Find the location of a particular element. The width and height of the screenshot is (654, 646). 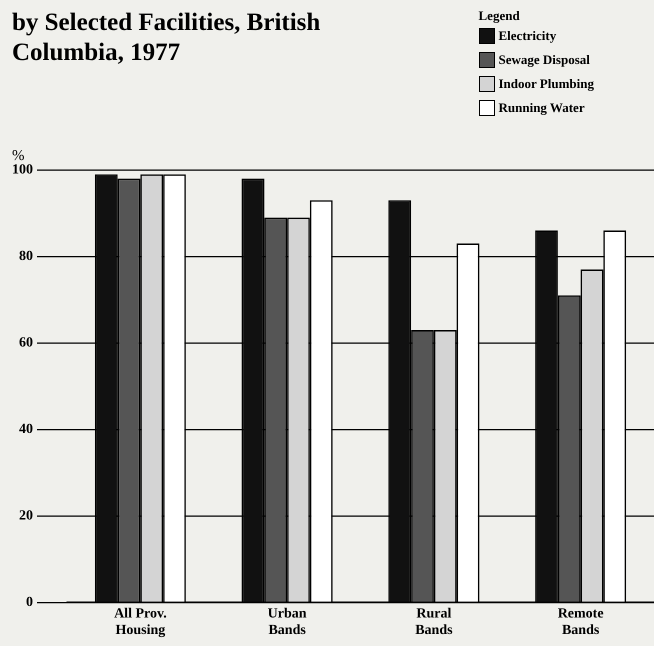

y-tick-label: 20 is located at coordinates (26, 516).